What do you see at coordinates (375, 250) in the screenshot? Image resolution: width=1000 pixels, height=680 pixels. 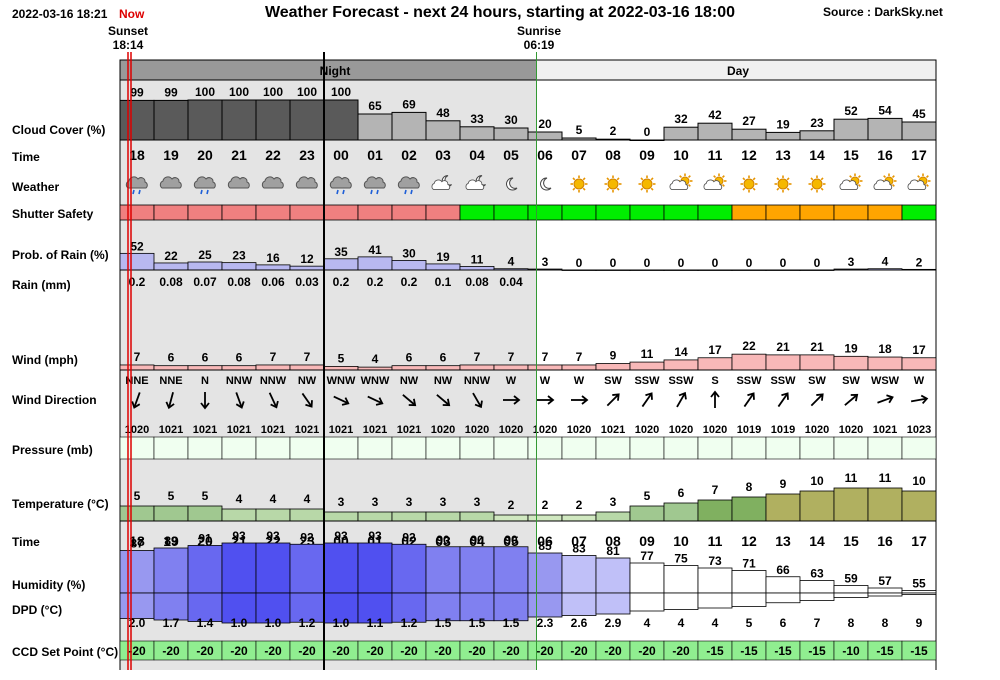 I see `rain-probability-value: 41` at bounding box center [375, 250].